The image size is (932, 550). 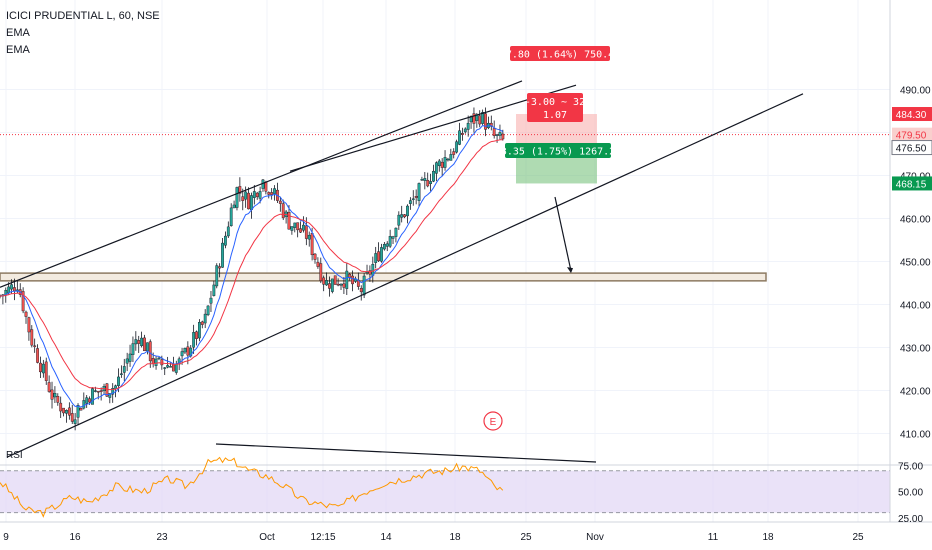 I want to click on price-labels: 484.30 479.50 476.50 468.15, so click(x=911, y=149).